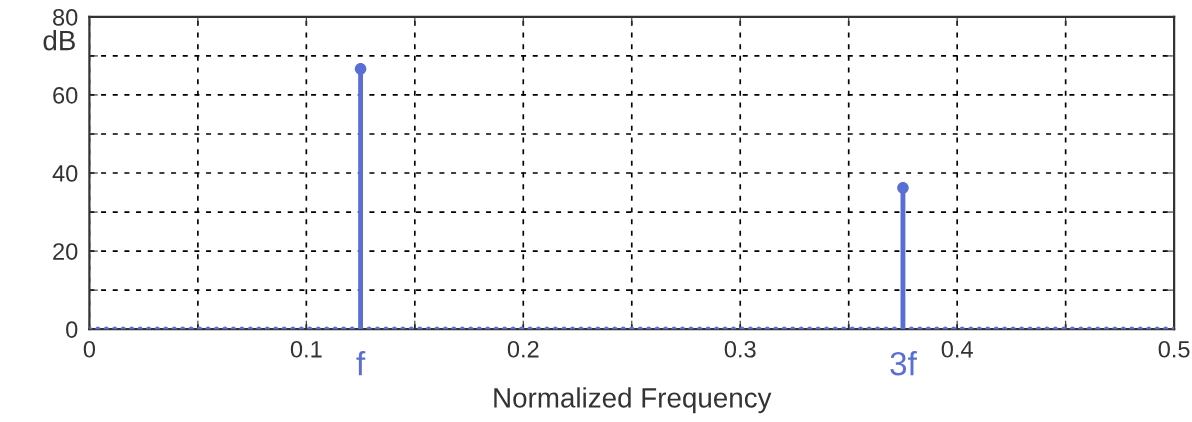 The image size is (1192, 422). I want to click on y-tick-label: 40, so click(65, 173).